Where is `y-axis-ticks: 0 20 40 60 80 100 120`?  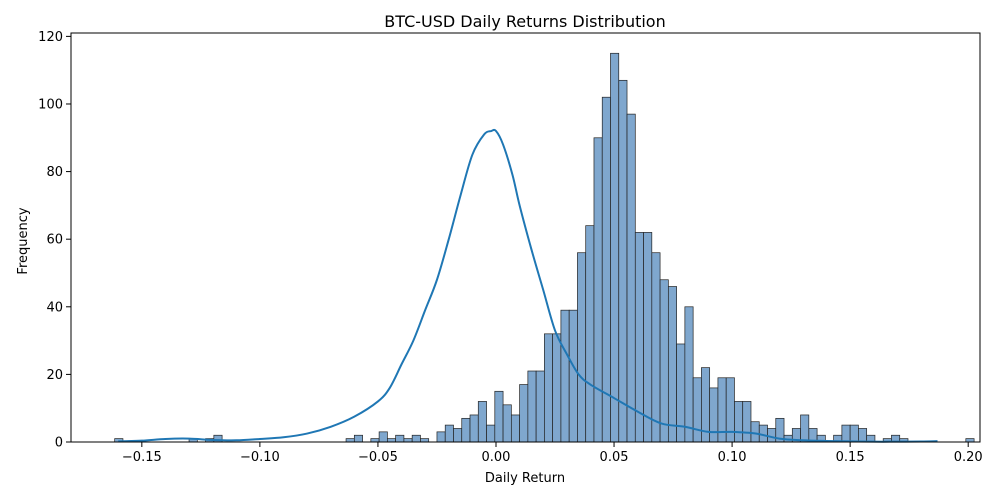 y-axis-ticks: 0 20 40 60 80 100 120 is located at coordinates (54, 240).